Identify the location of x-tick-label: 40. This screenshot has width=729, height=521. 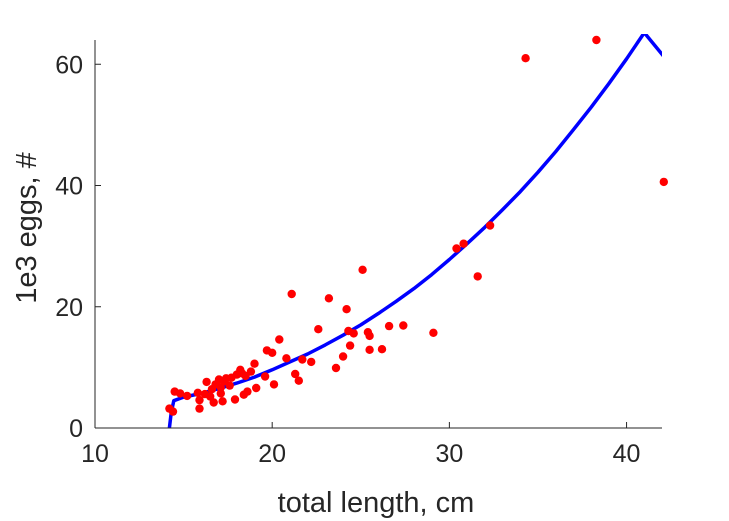
(627, 454).